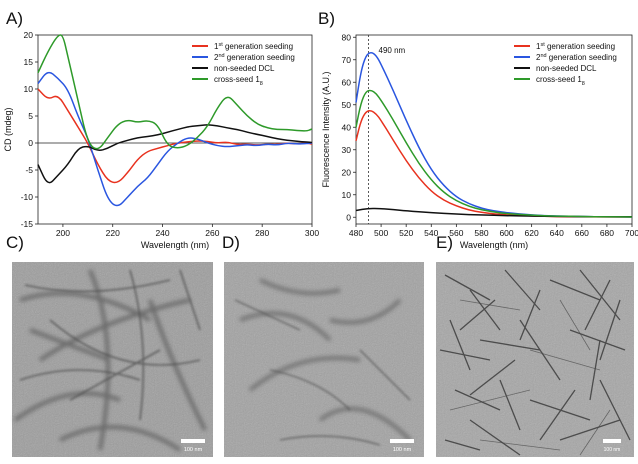  What do you see at coordinates (27, 197) in the screenshot?
I see `y-tick-label: -10` at bounding box center [27, 197].